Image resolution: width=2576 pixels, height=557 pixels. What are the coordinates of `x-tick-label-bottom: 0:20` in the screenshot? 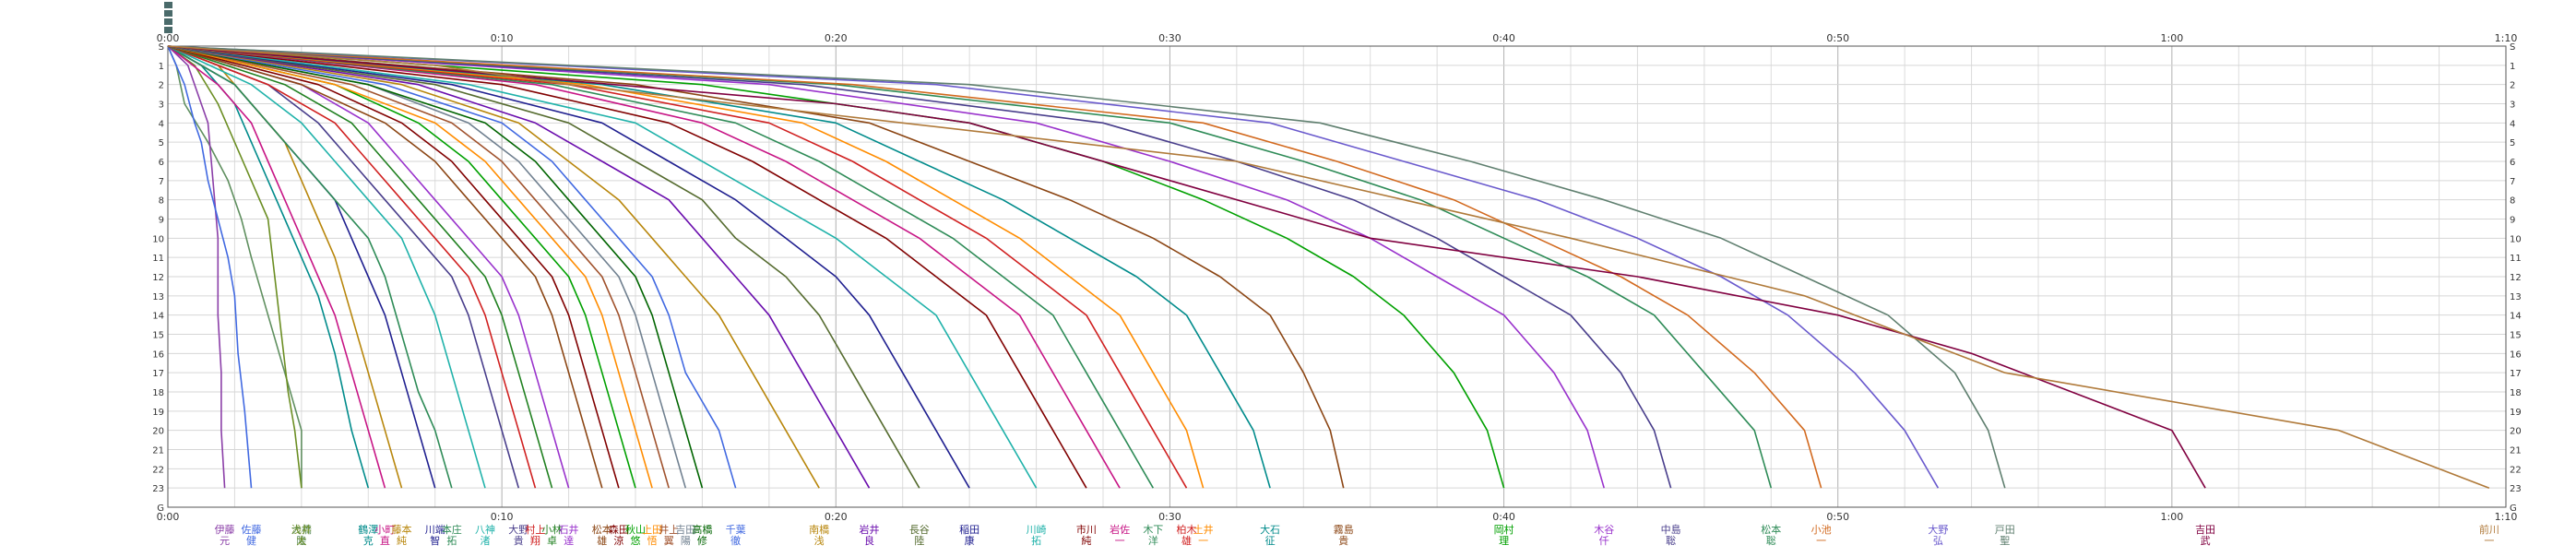 It's located at (836, 517).